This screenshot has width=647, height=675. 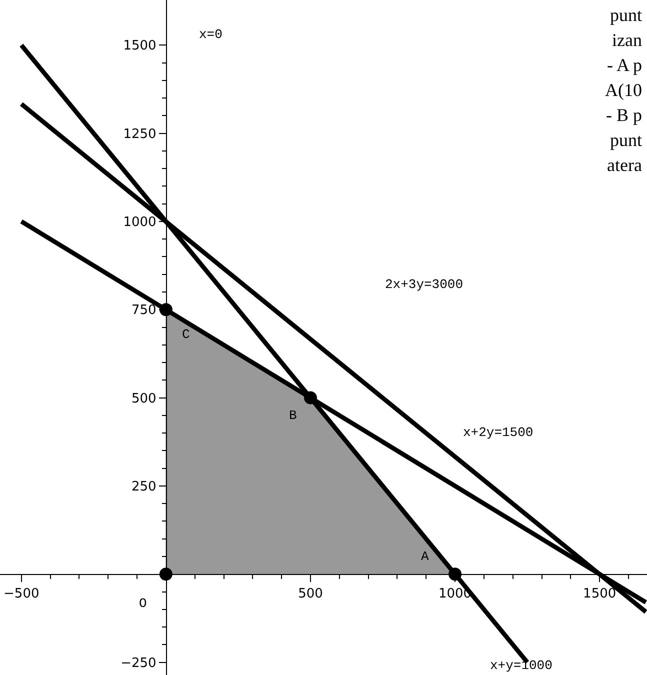 I want to click on y-tick-label: 1250, so click(x=139, y=134).